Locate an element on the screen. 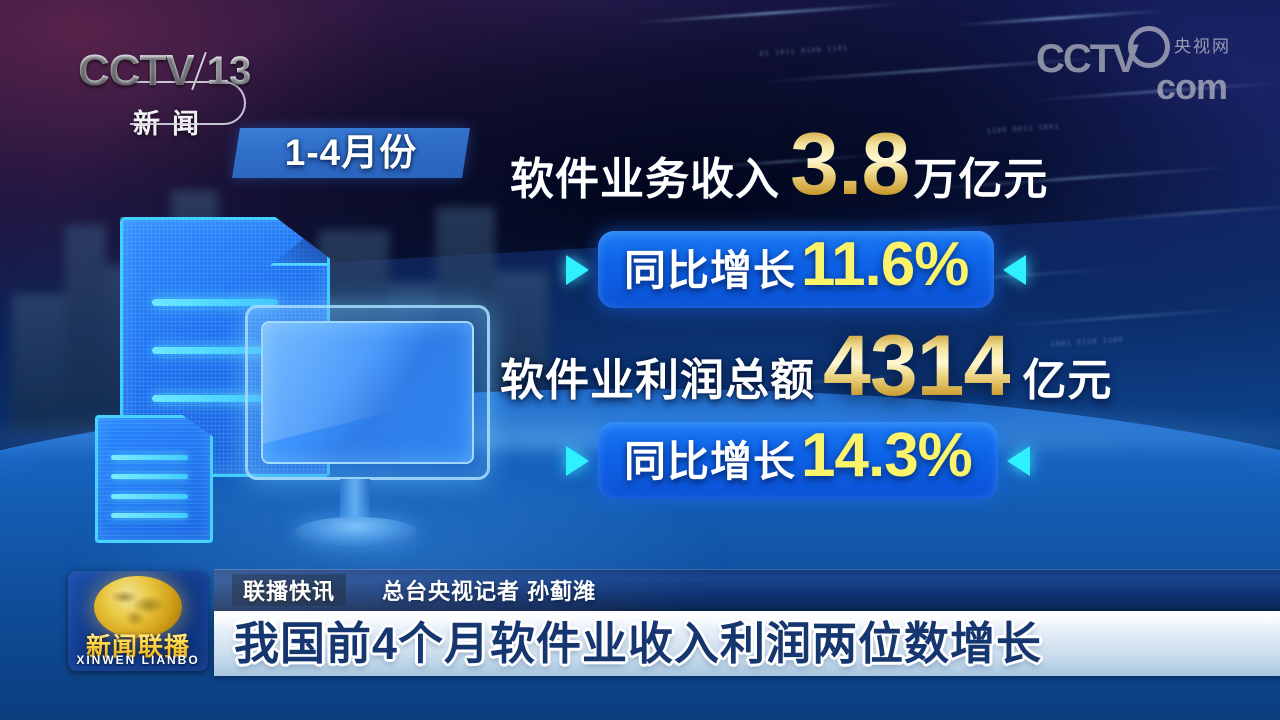  growth-label-revenue: 同比增长 is located at coordinates (710, 270).